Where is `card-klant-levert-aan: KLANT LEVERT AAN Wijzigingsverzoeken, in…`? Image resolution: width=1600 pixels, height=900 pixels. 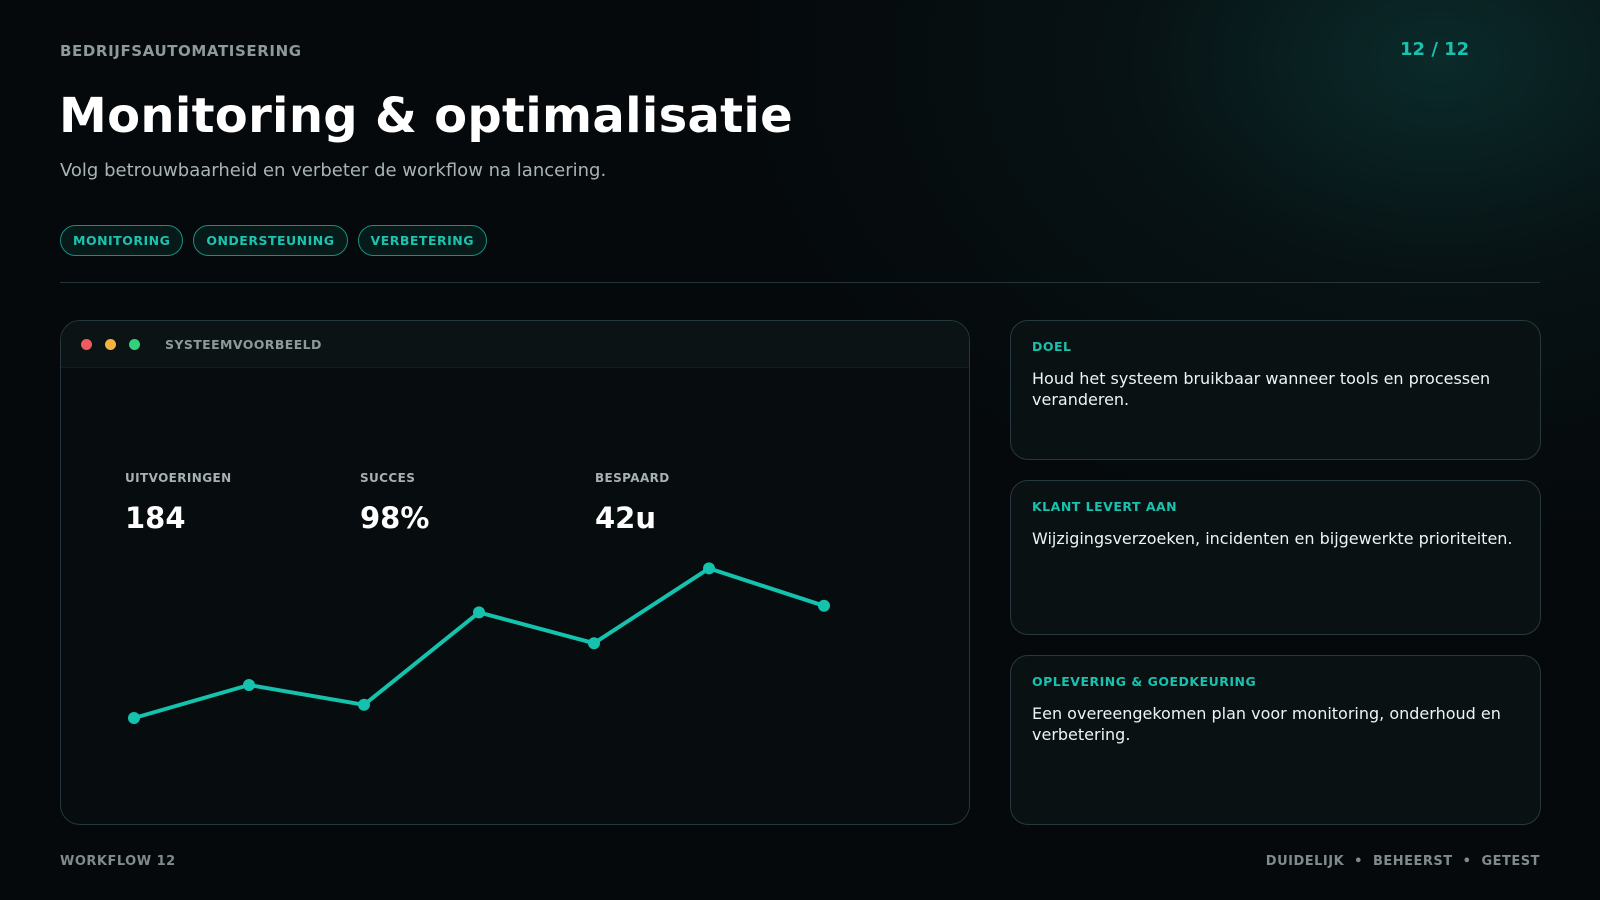
card-klant-levert-aan: KLANT LEVERT AAN Wijzigingsverzoeken, in… is located at coordinates (1275, 557).